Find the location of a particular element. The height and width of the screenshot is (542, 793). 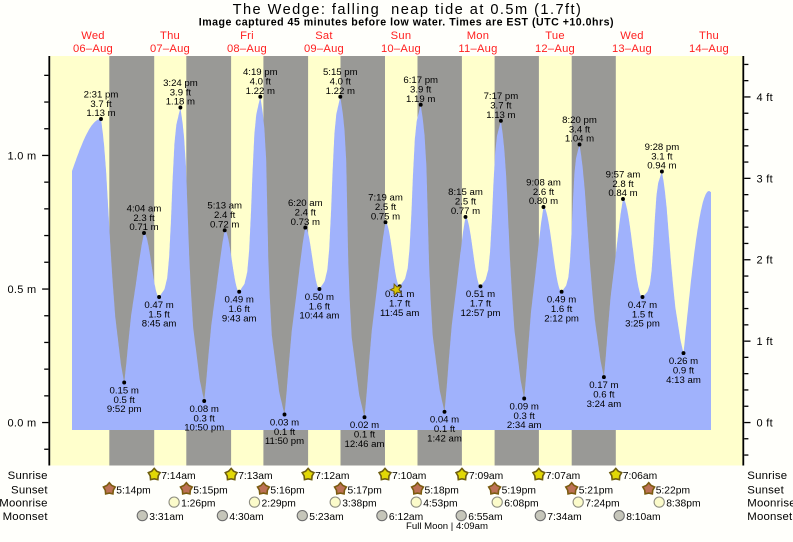

svg-text: Moonrise is located at coordinates (24, 504).